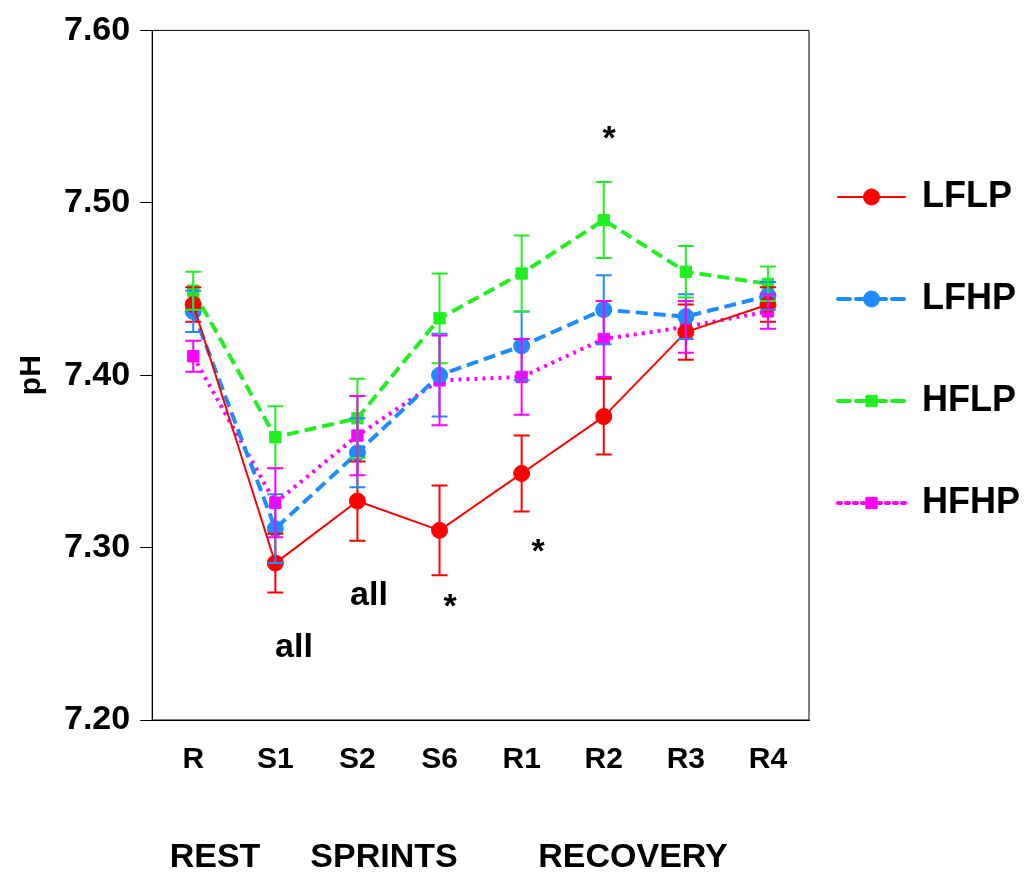 Image resolution: width=1029 pixels, height=882 pixels. What do you see at coordinates (30, 375) in the screenshot?
I see `y-axis-title: pH` at bounding box center [30, 375].